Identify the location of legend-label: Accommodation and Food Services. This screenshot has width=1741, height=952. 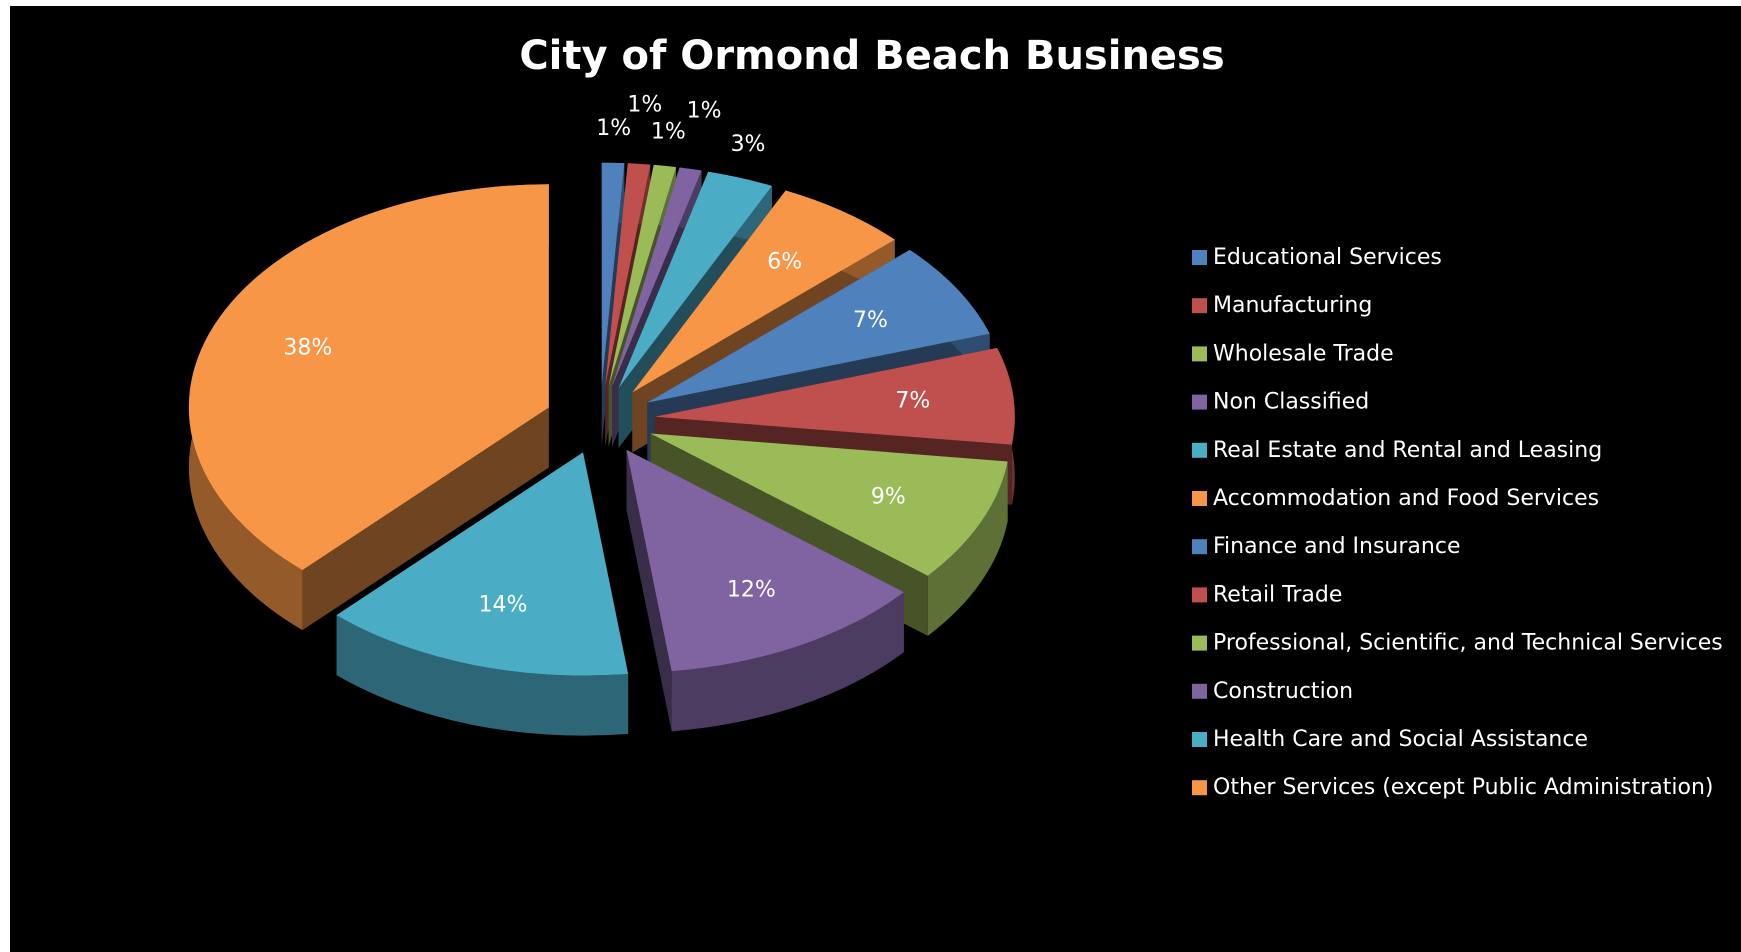
(1406, 498).